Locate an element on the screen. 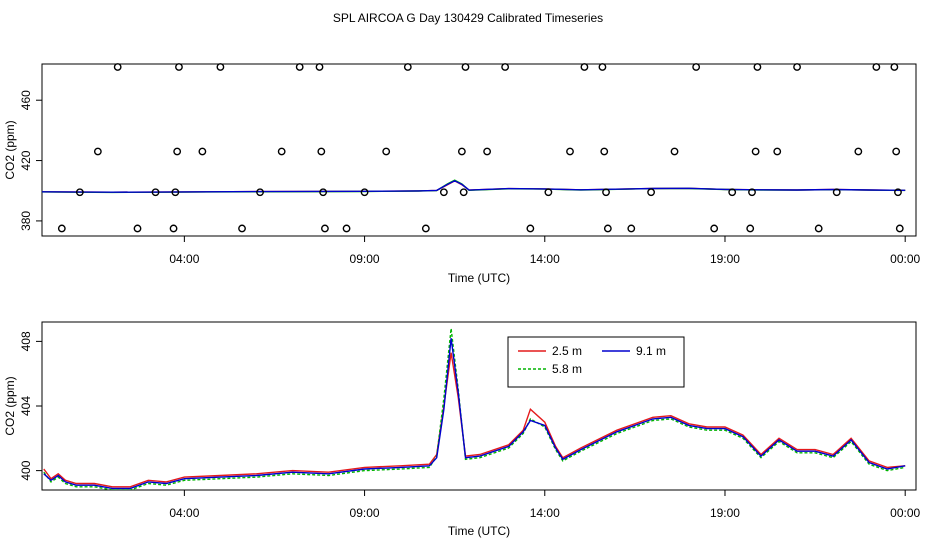  y-tick-label: 420 is located at coordinates (26, 160).